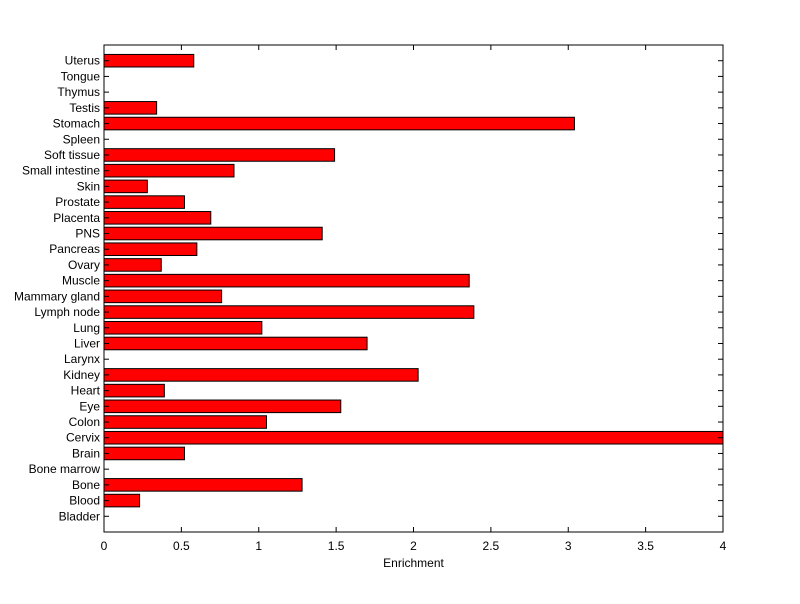 The height and width of the screenshot is (604, 800). Describe the element at coordinates (84, 422) in the screenshot. I see `y-tick-label: Colon` at that location.